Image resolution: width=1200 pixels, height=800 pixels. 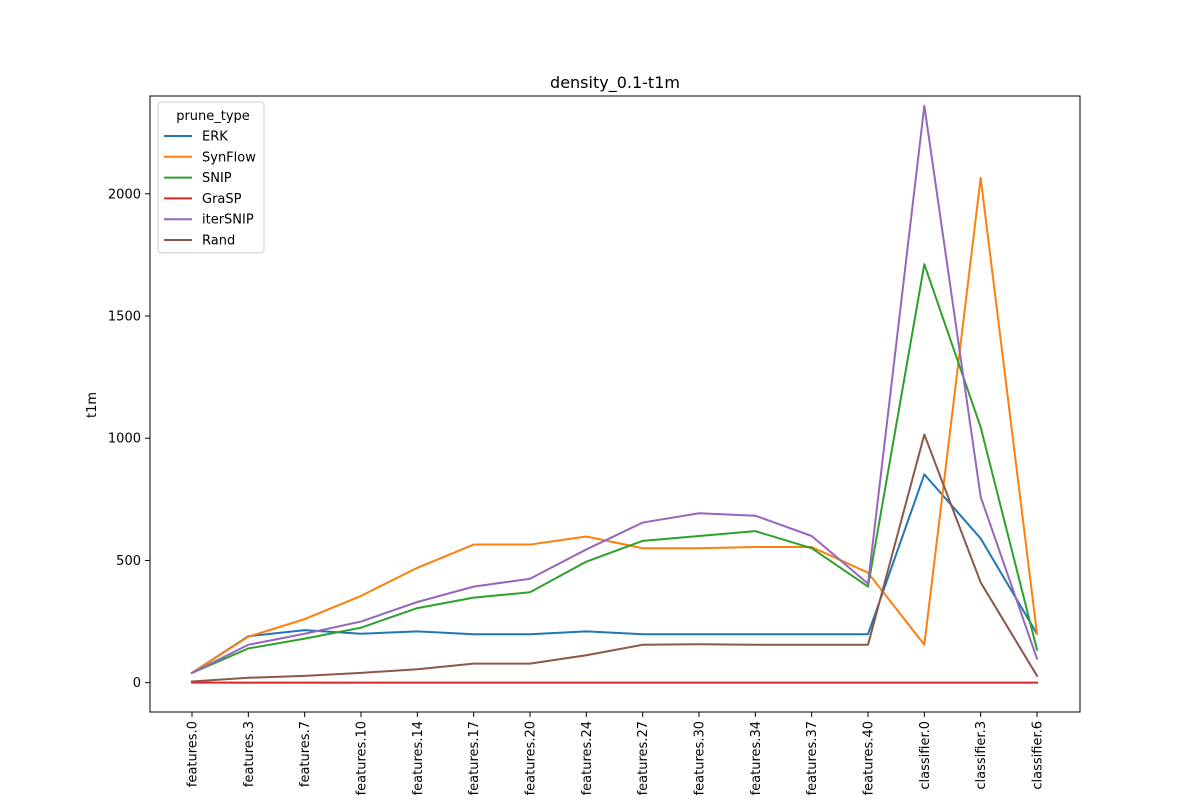 I want to click on x-tick-label: classifier.3, so click(x=981, y=755).